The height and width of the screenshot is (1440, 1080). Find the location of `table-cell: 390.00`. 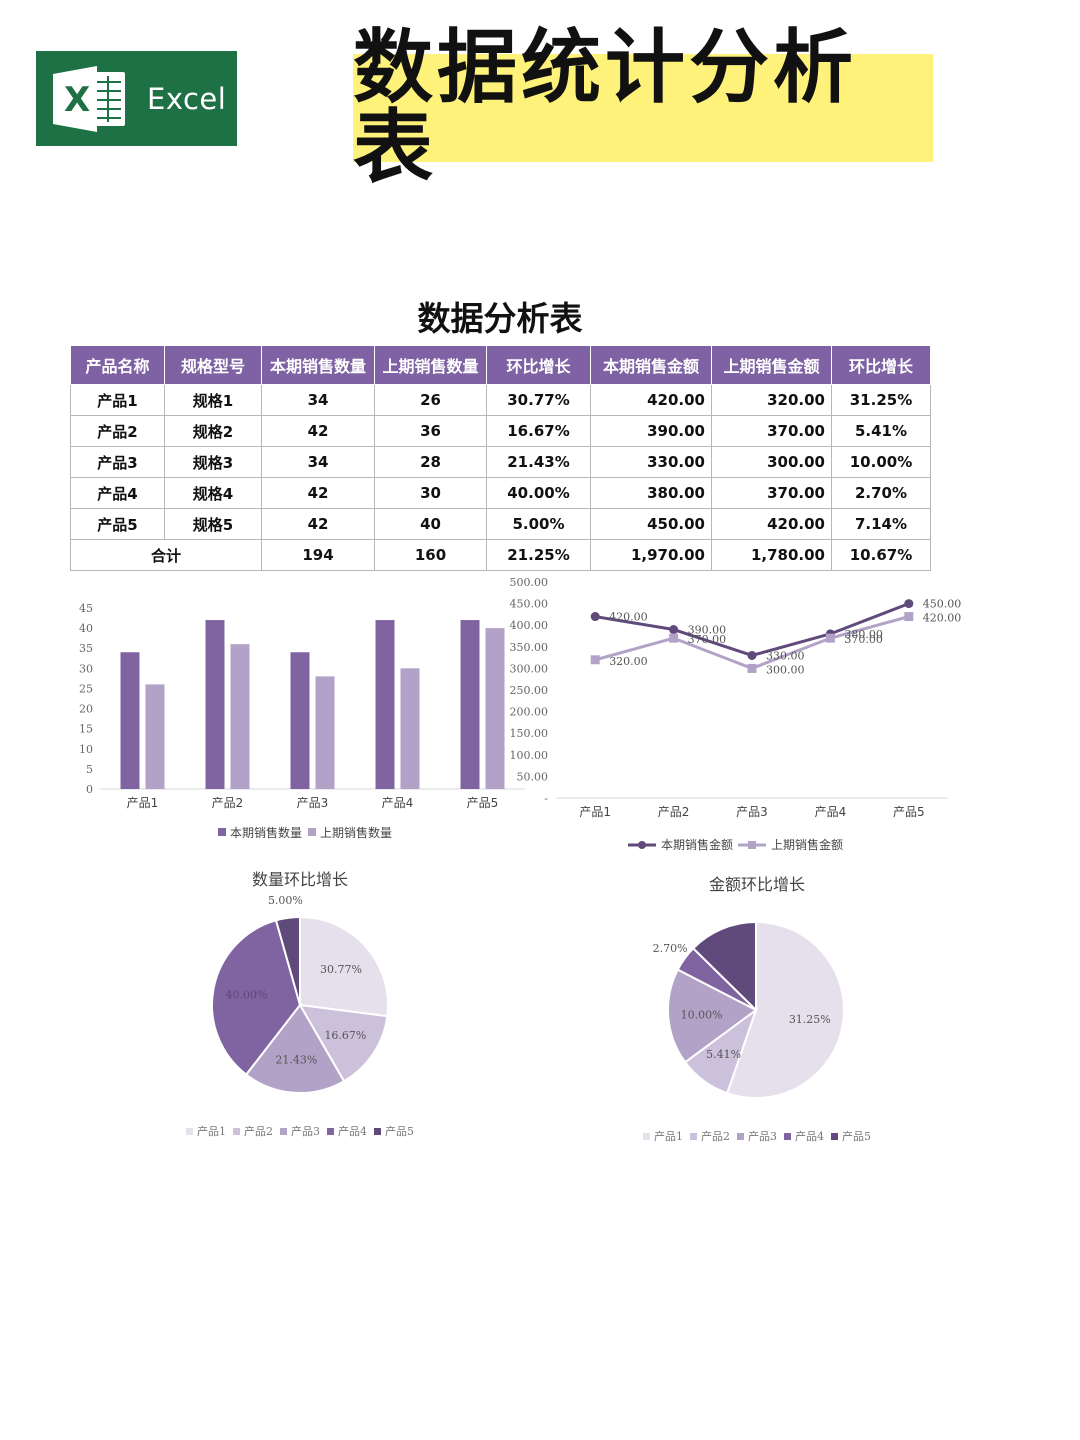

table-cell: 390.00 is located at coordinates (651, 431).